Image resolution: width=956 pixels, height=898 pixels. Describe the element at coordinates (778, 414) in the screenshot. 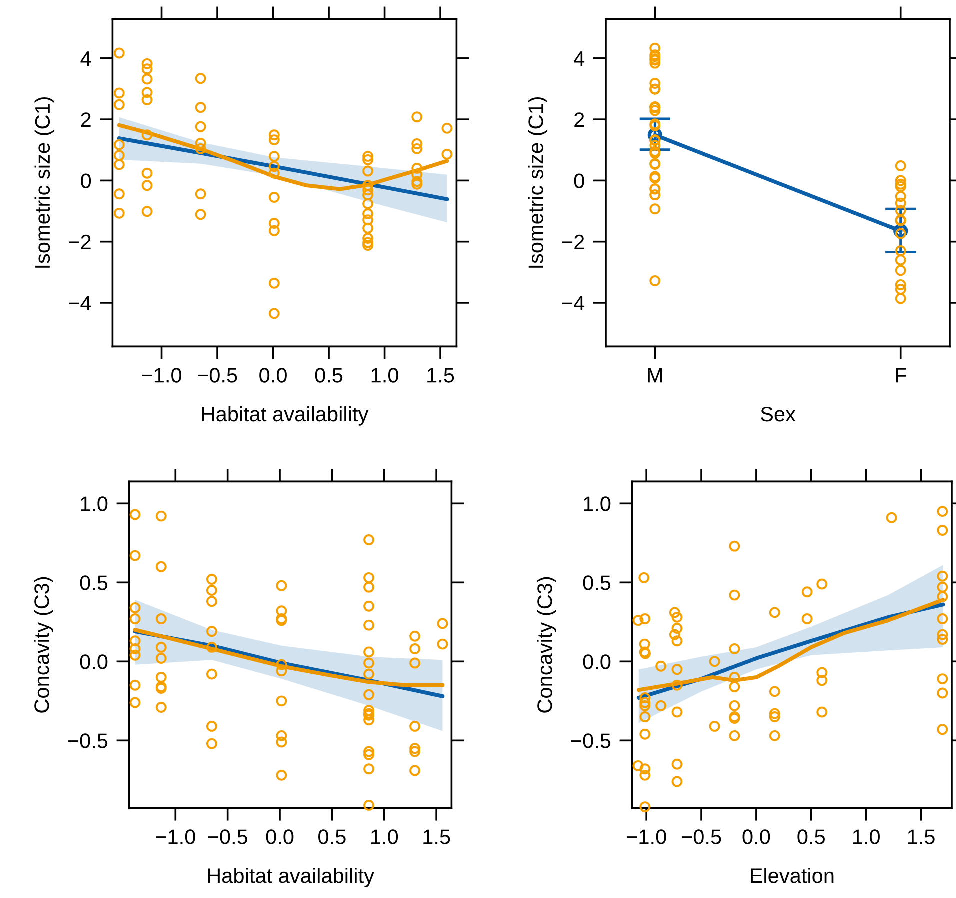

I see `x-axis-title: Sex` at that location.